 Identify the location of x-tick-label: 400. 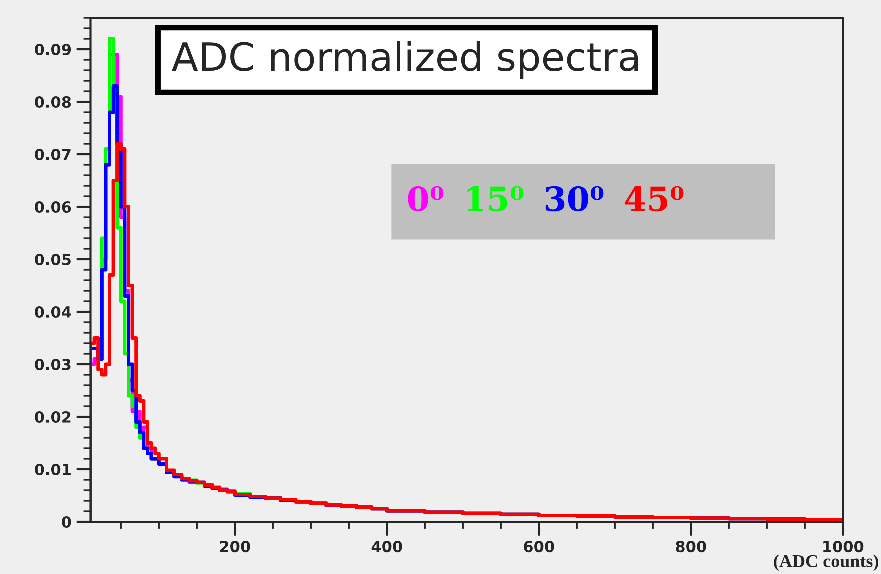
(387, 547).